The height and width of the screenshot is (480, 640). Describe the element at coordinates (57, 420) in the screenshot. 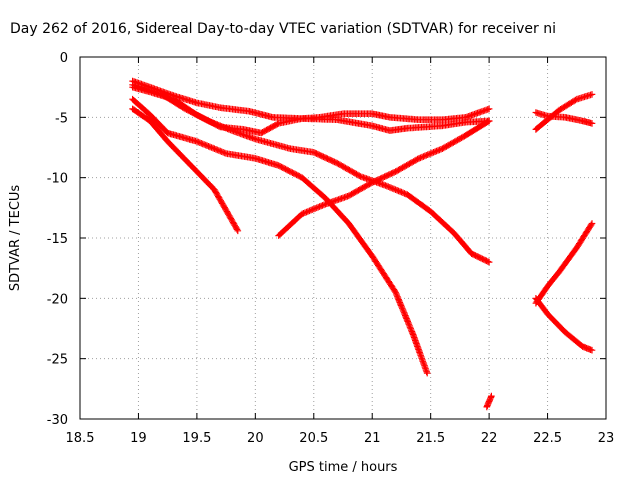

I see `y-tick-label: -30` at that location.